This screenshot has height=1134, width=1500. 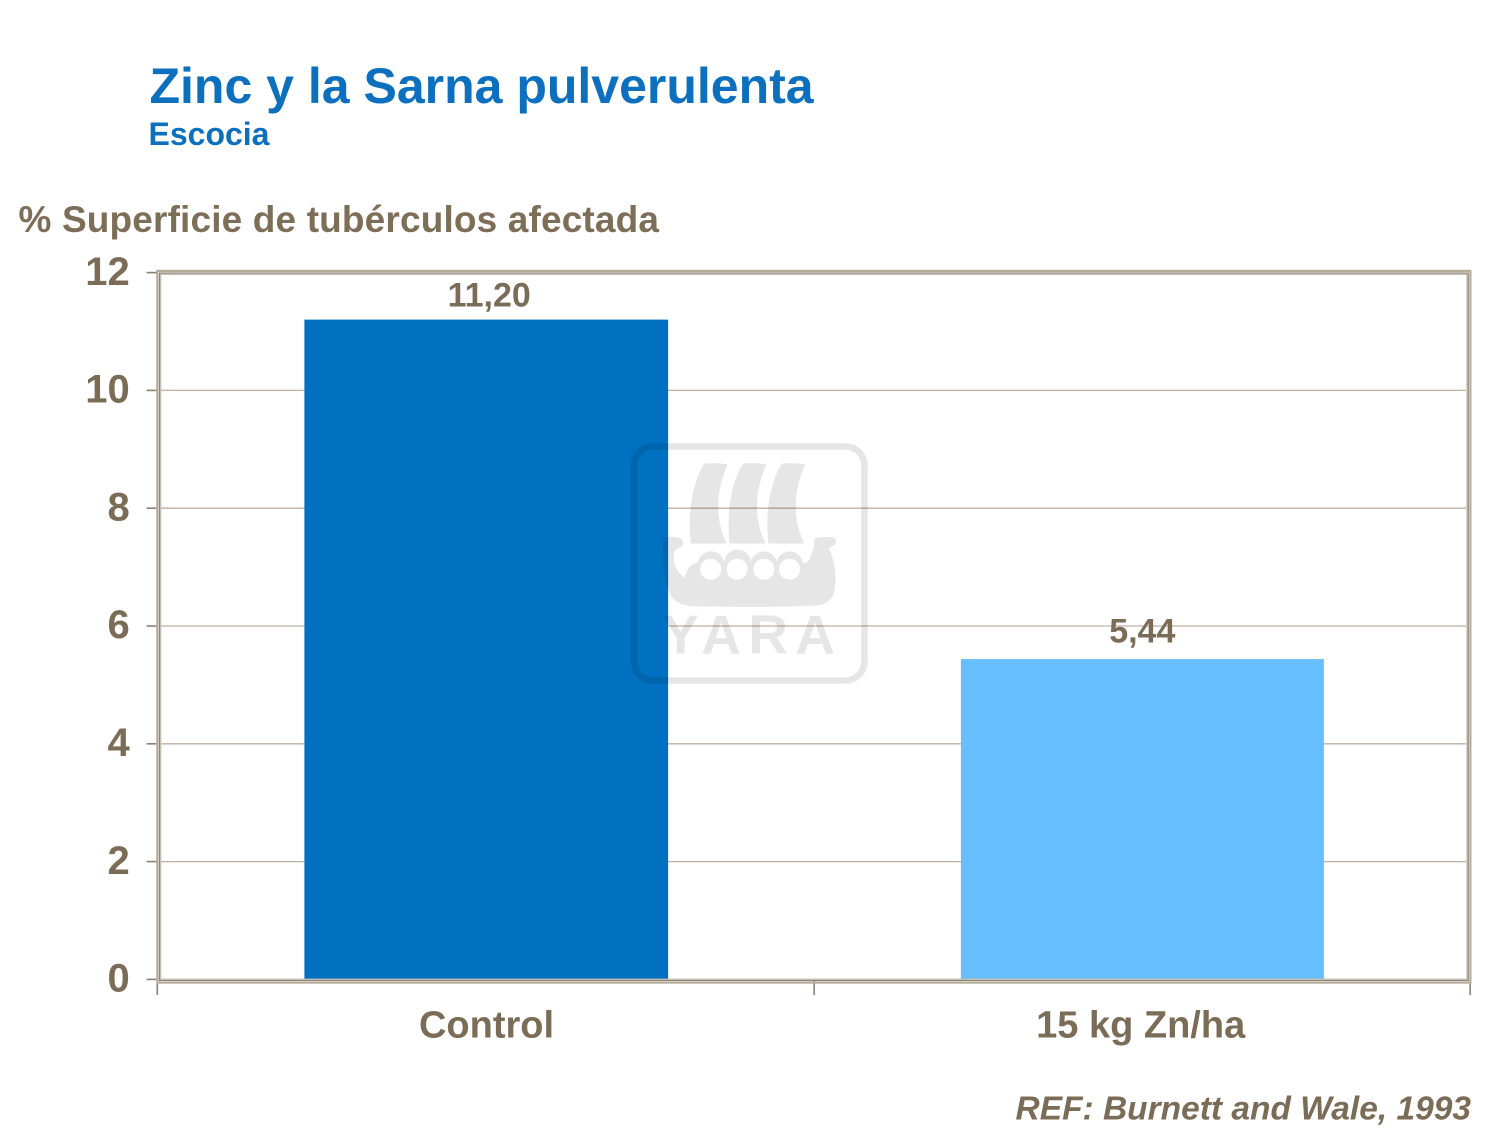 What do you see at coordinates (119, 743) in the screenshot?
I see `svg-text: 4` at bounding box center [119, 743].